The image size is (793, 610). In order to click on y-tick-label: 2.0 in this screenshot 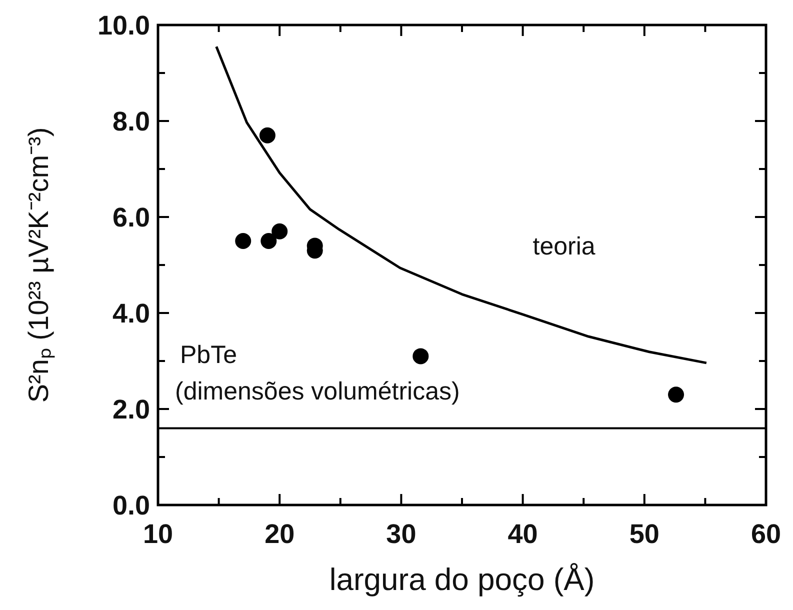, I will do `click(131, 409)`.